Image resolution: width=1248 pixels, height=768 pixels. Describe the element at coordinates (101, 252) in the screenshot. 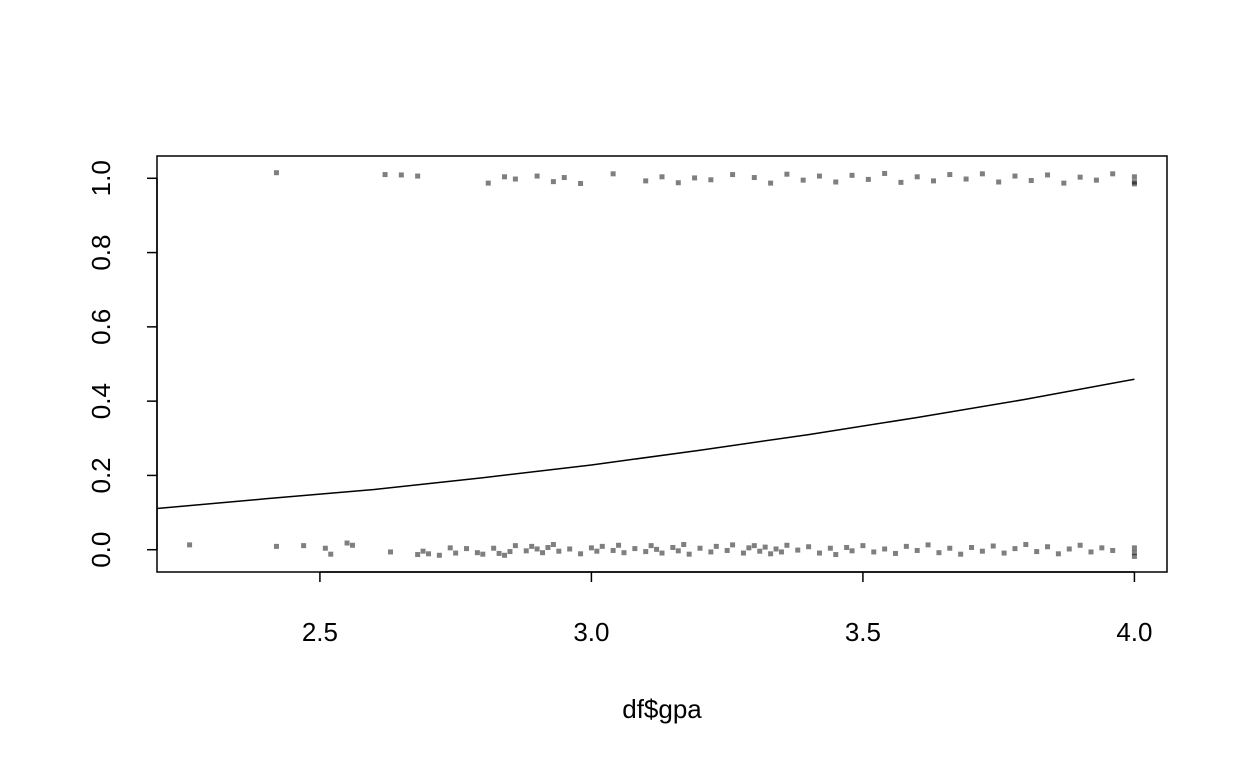

I see `y-tick-label: 0.8` at that location.